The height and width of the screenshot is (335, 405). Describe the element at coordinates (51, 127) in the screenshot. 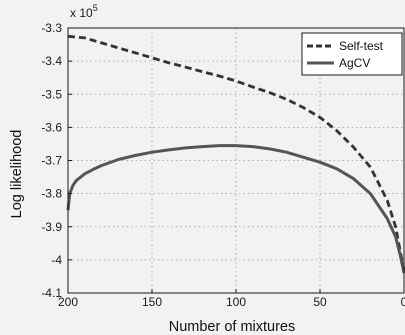

I see `y-tick-label: -3.6` at that location.